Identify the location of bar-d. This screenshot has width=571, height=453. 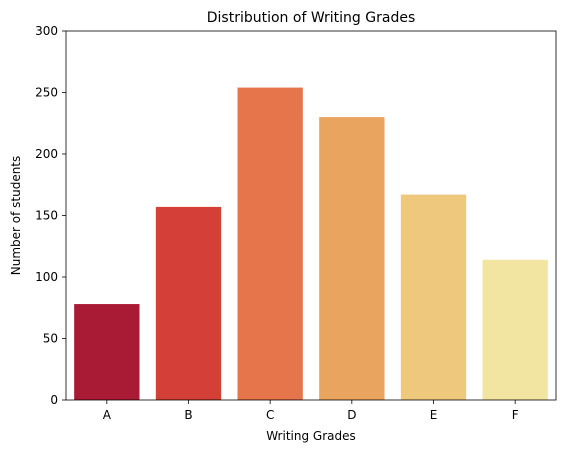
(352, 258).